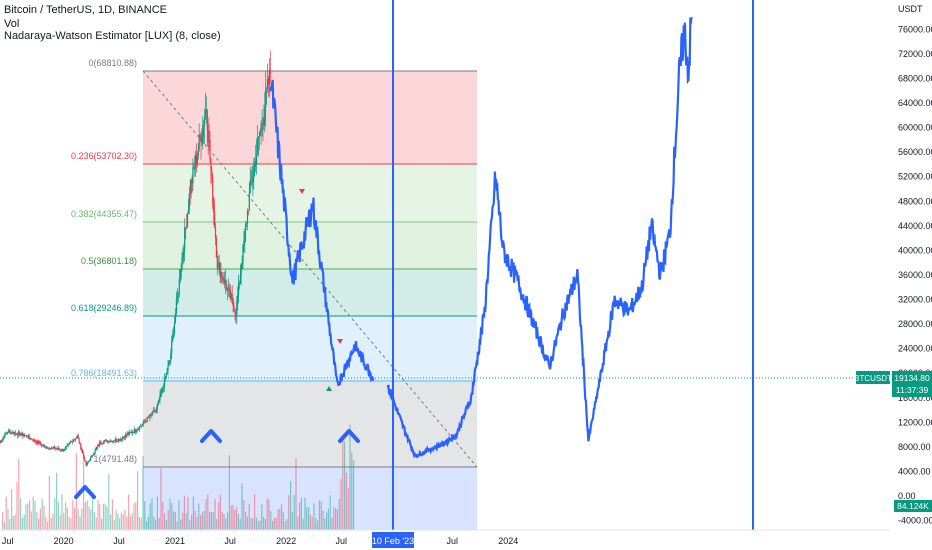 The height and width of the screenshot is (550, 932). I want to click on fib-label-5: 0.786(18491.63), so click(104, 373).